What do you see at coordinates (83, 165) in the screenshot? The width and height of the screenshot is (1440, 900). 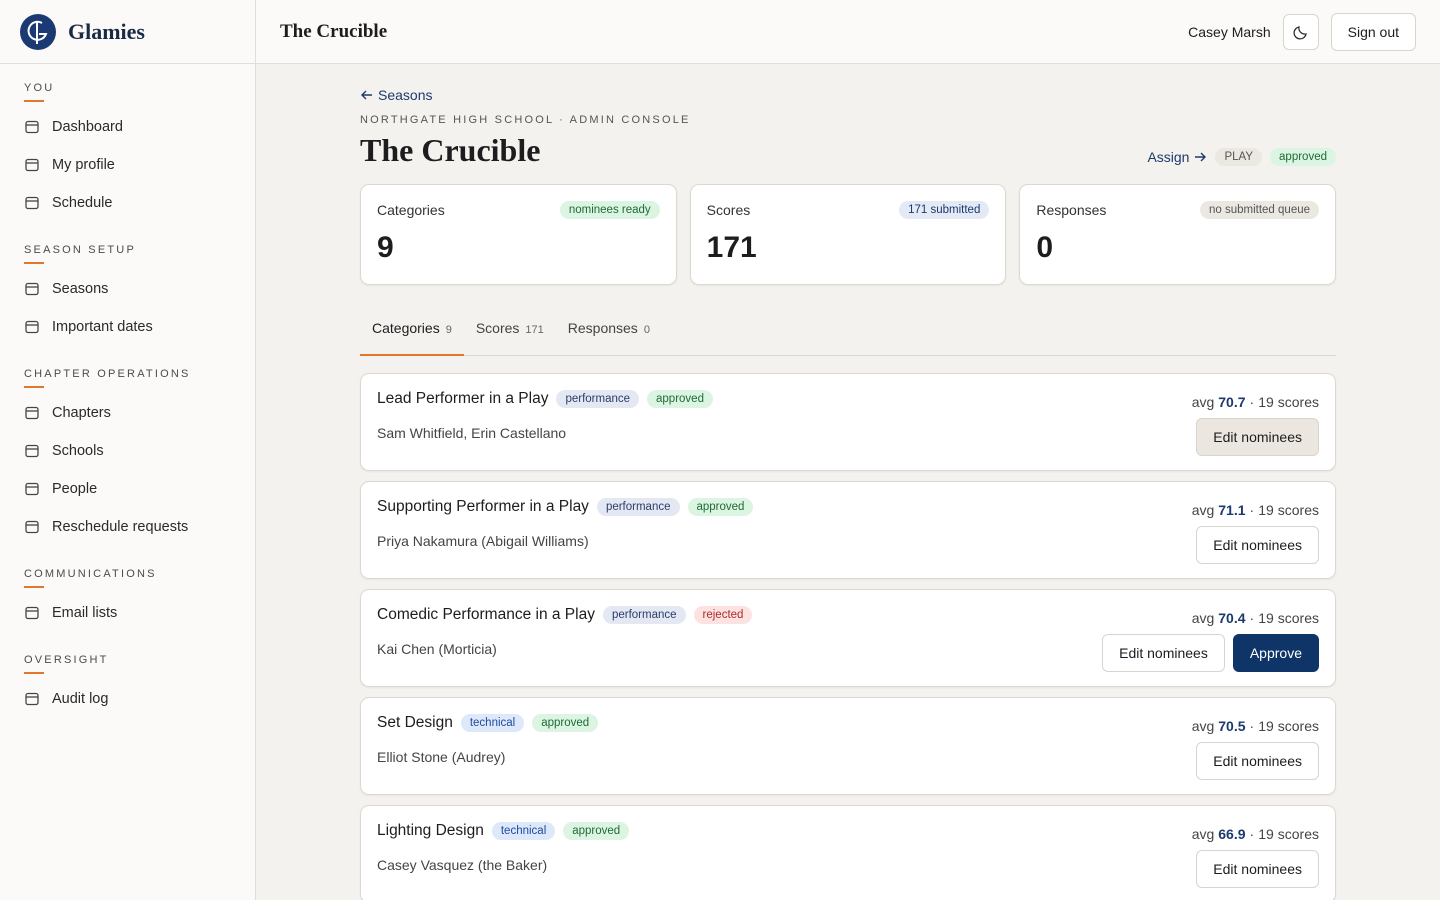 I see `nav-label: My profile` at bounding box center [83, 165].